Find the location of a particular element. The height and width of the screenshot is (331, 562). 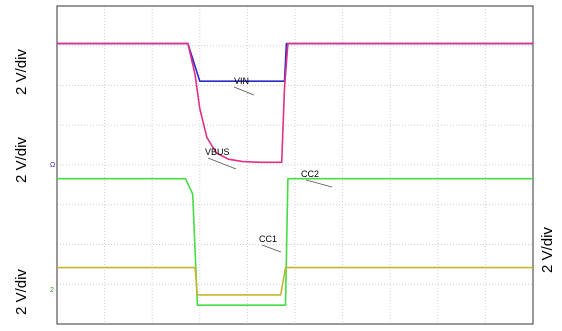

callouts: VIN VBUS CC2 CC1 is located at coordinates (269, 164).